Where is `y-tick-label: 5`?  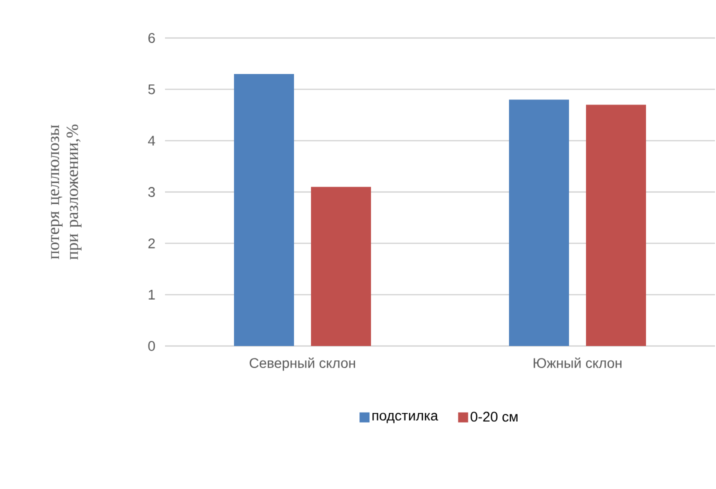
y-tick-label: 5 is located at coordinates (151, 89).